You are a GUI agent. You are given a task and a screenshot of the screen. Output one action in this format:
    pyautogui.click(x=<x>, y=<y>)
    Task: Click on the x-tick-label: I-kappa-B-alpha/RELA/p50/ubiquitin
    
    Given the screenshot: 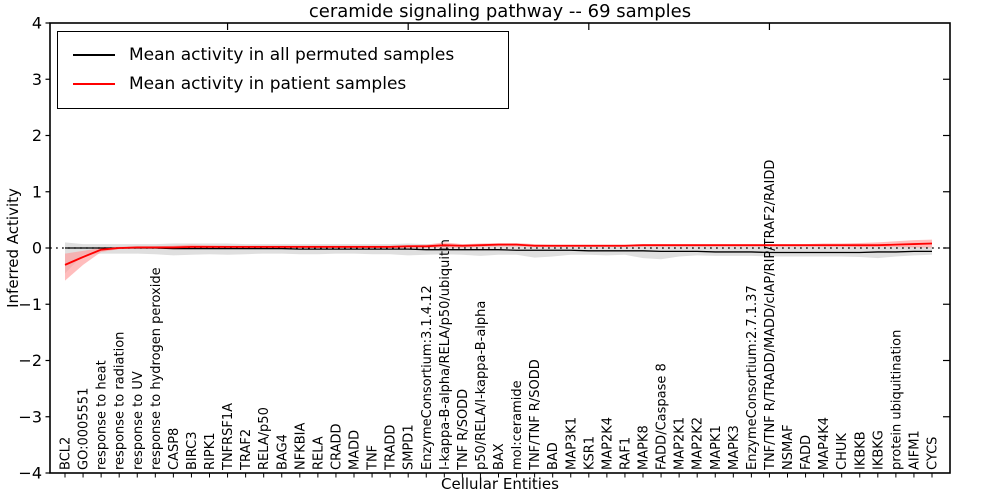 What is the action you would take?
    pyautogui.click(x=445, y=354)
    